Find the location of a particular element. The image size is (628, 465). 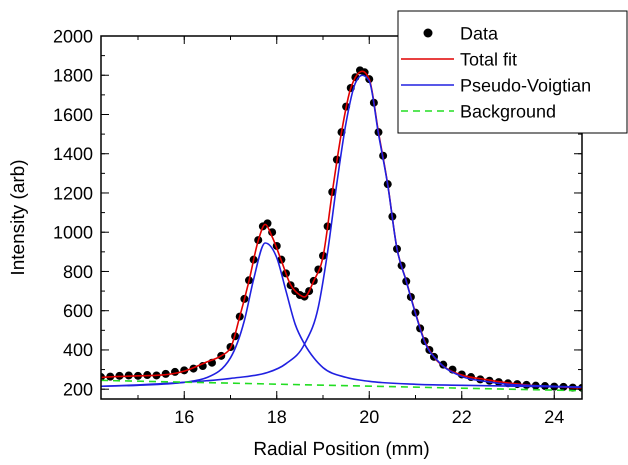

x-tick-label: 22 is located at coordinates (462, 417).